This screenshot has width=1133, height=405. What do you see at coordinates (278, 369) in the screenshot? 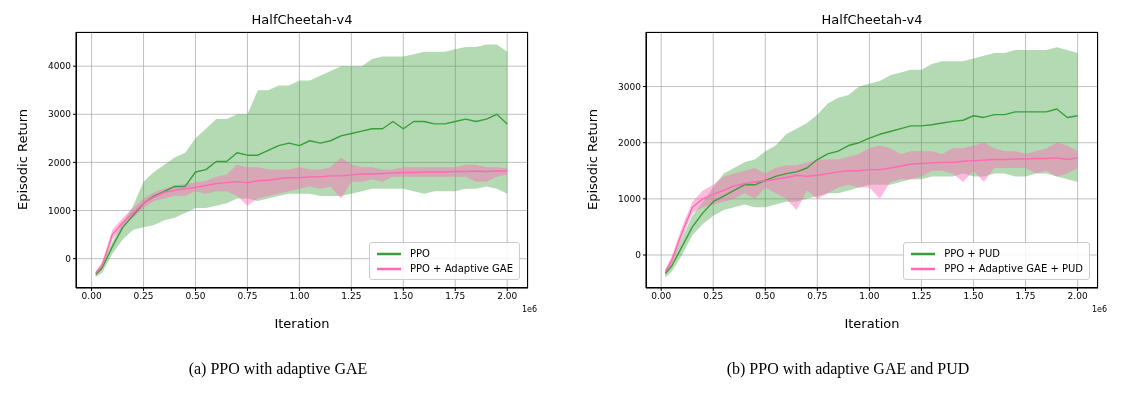
I see `text: (a) PPO with adaptive GAE` at bounding box center [278, 369].